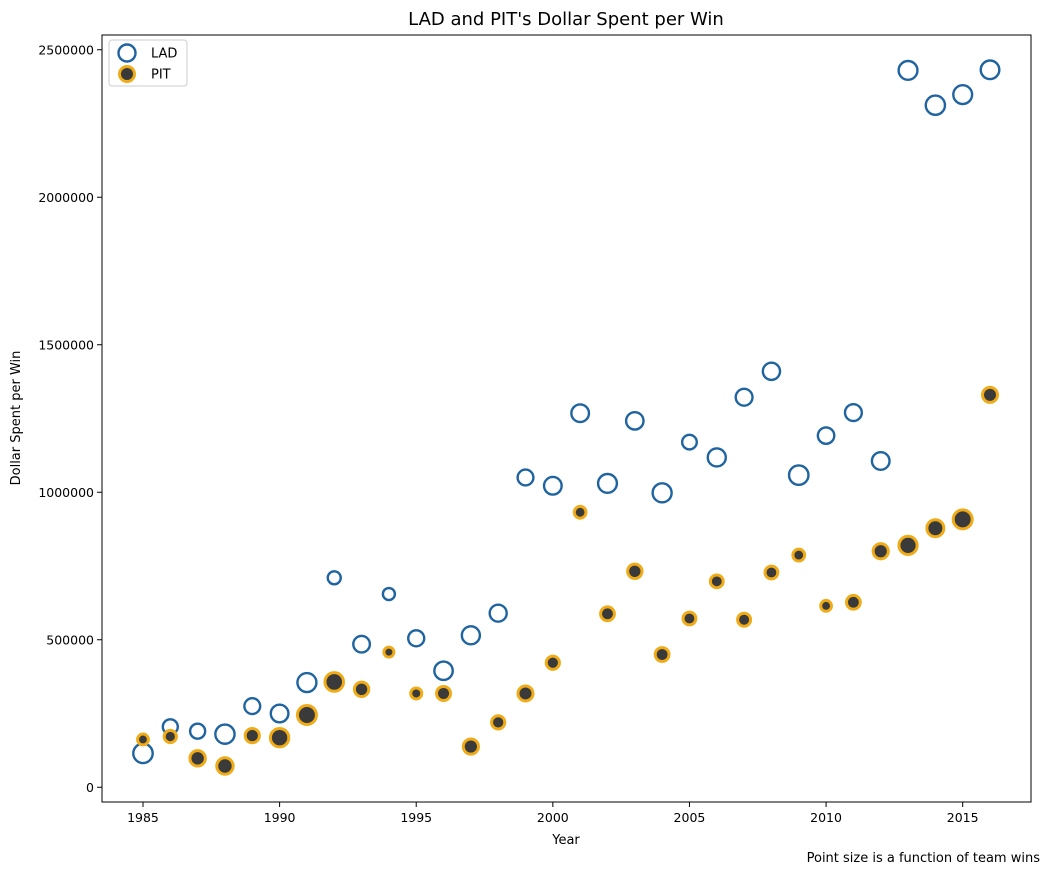  I want to click on legend: LAD PIT, so click(148, 63).